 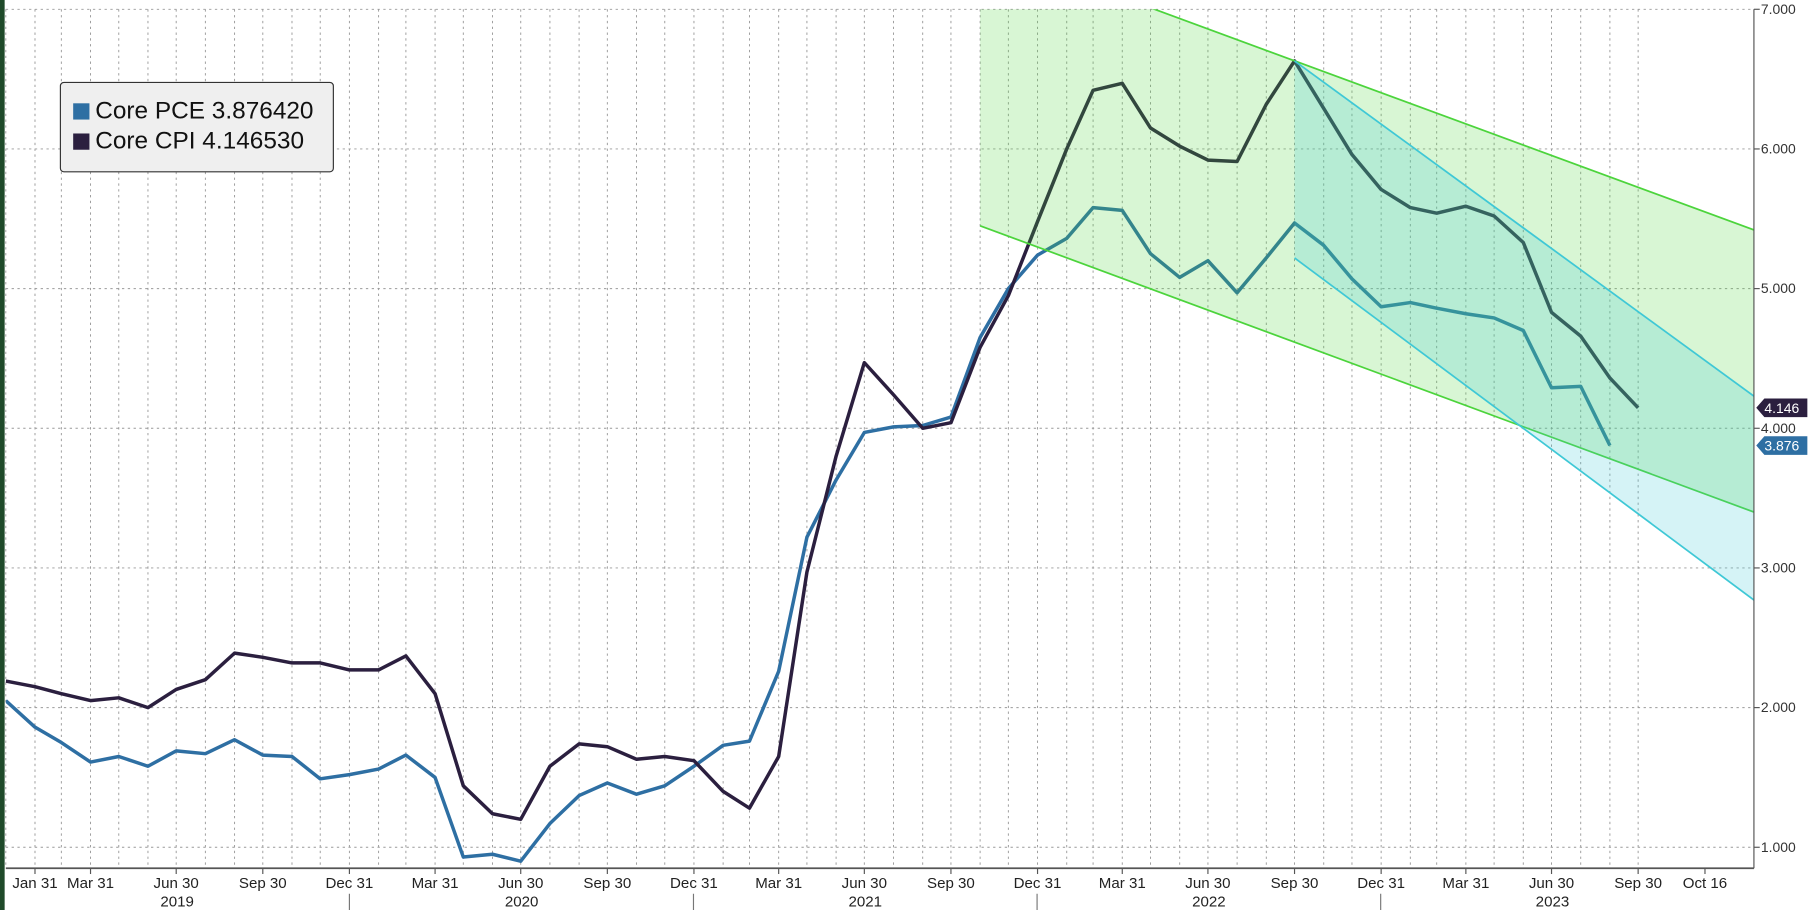 I want to click on year-label: 2020, so click(x=522, y=902).